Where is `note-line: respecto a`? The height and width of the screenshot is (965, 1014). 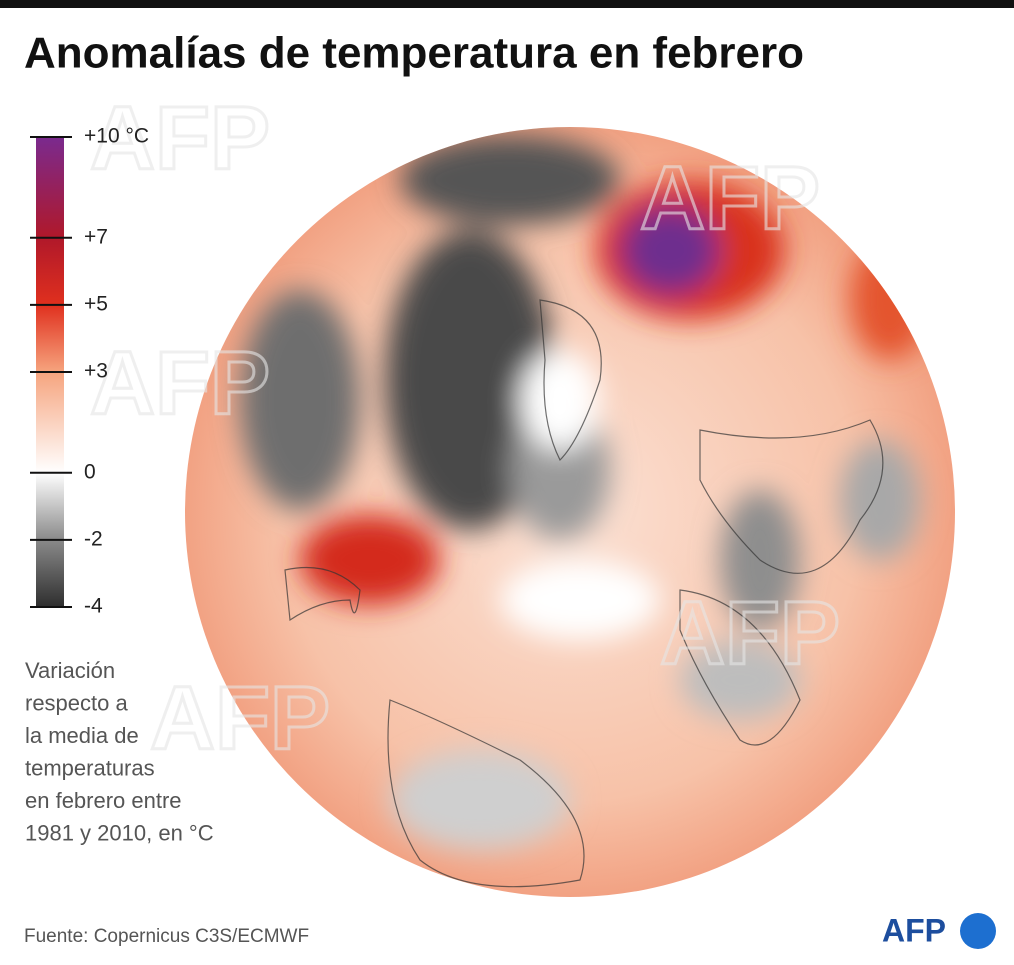
note-line: respecto a is located at coordinates (76, 702).